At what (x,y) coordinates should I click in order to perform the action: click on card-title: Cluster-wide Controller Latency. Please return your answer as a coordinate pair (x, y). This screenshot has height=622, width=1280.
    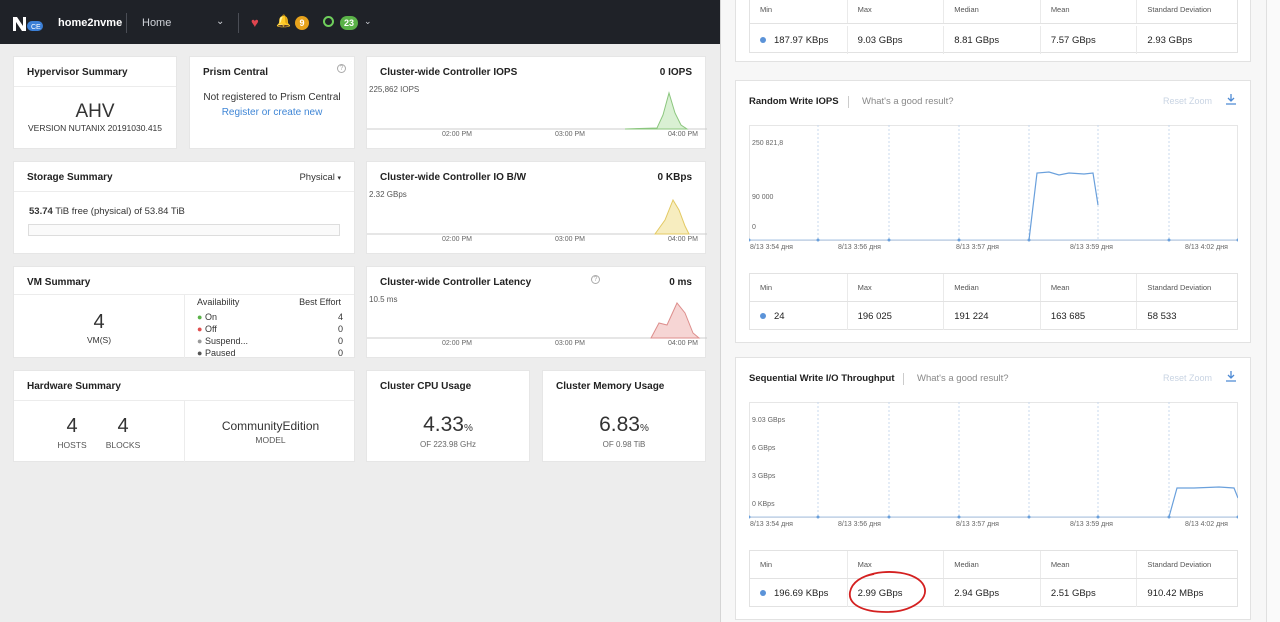
    Looking at the image, I should click on (456, 282).